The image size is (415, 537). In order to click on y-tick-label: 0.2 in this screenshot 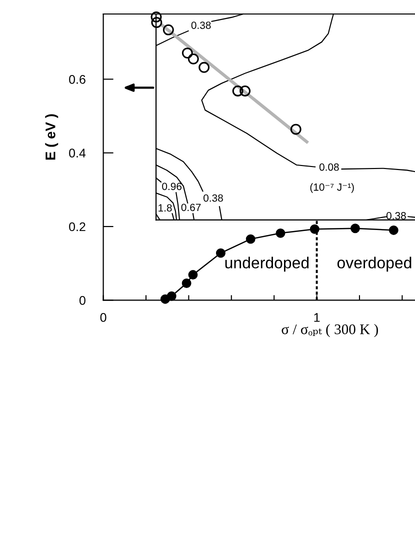, I will do `click(77, 227)`.